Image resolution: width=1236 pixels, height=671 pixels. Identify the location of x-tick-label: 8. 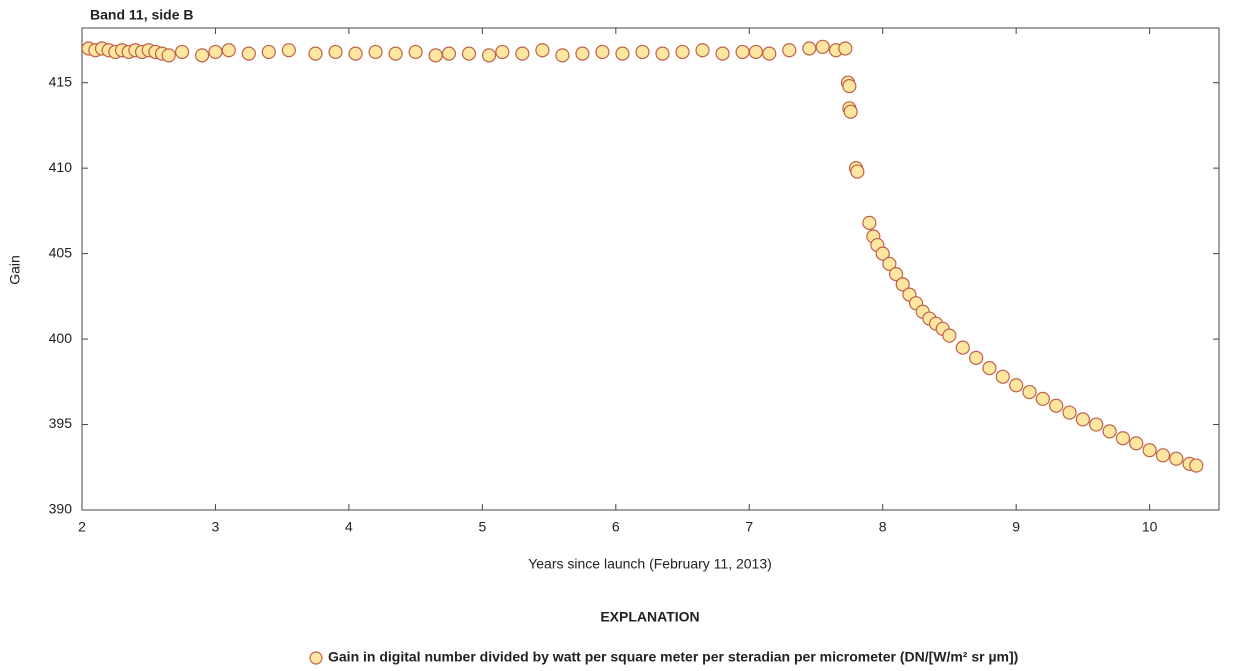
(883, 527).